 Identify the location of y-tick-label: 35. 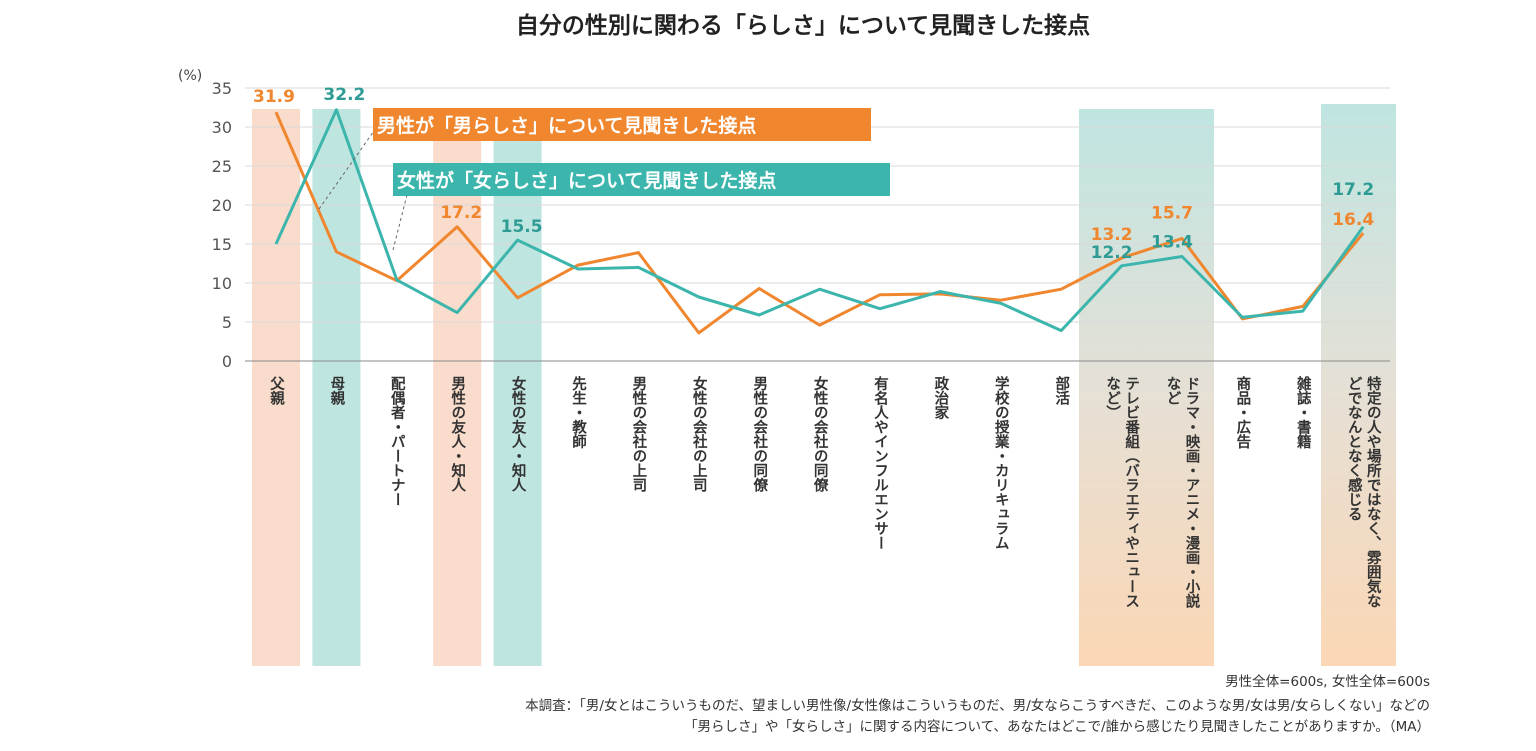
(222, 88).